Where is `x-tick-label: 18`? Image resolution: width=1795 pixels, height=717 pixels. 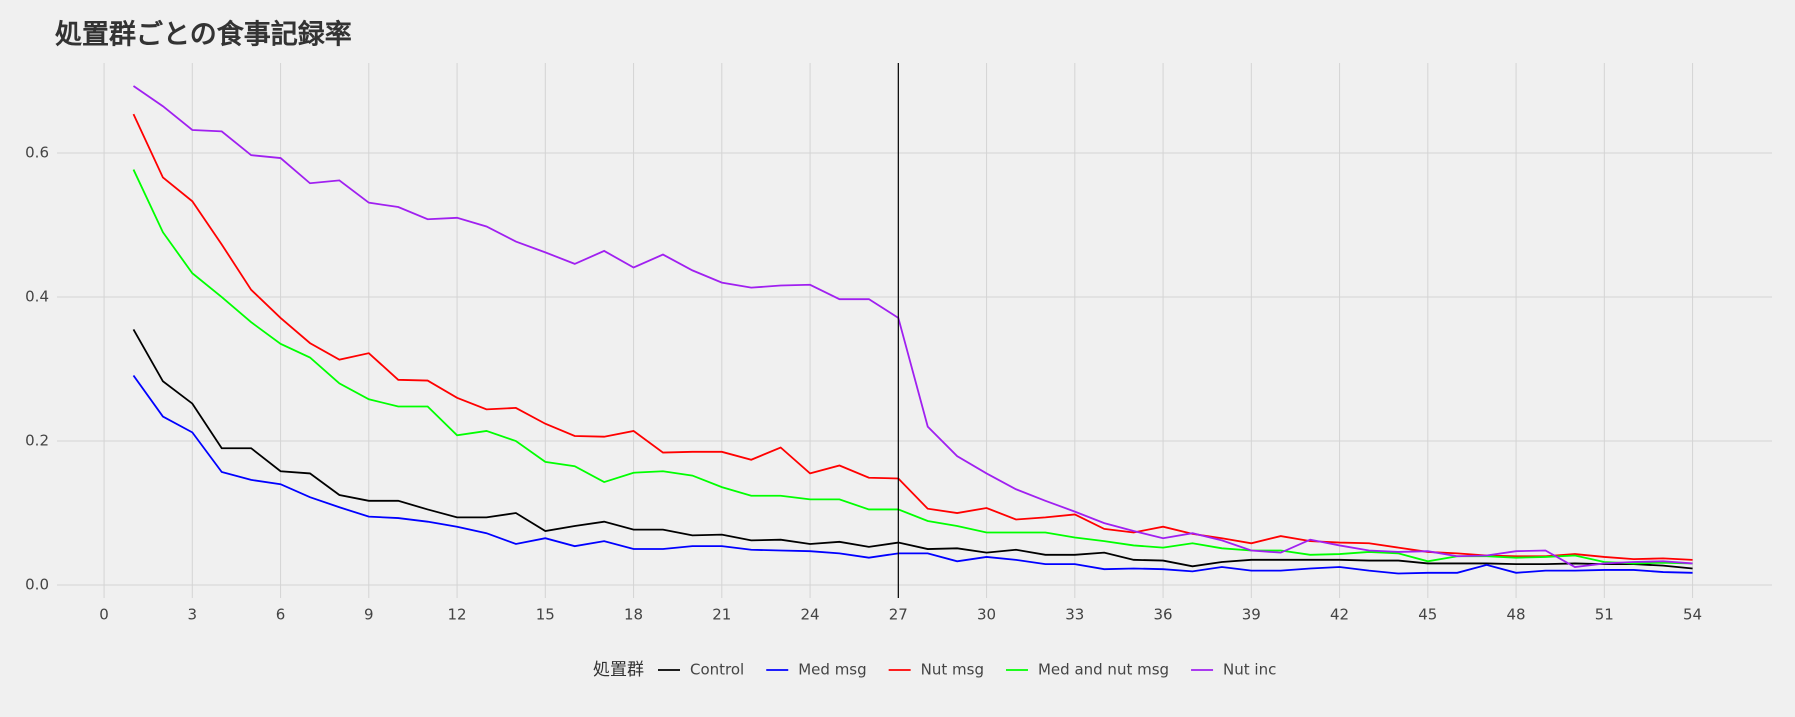 x-tick-label: 18 is located at coordinates (633, 615).